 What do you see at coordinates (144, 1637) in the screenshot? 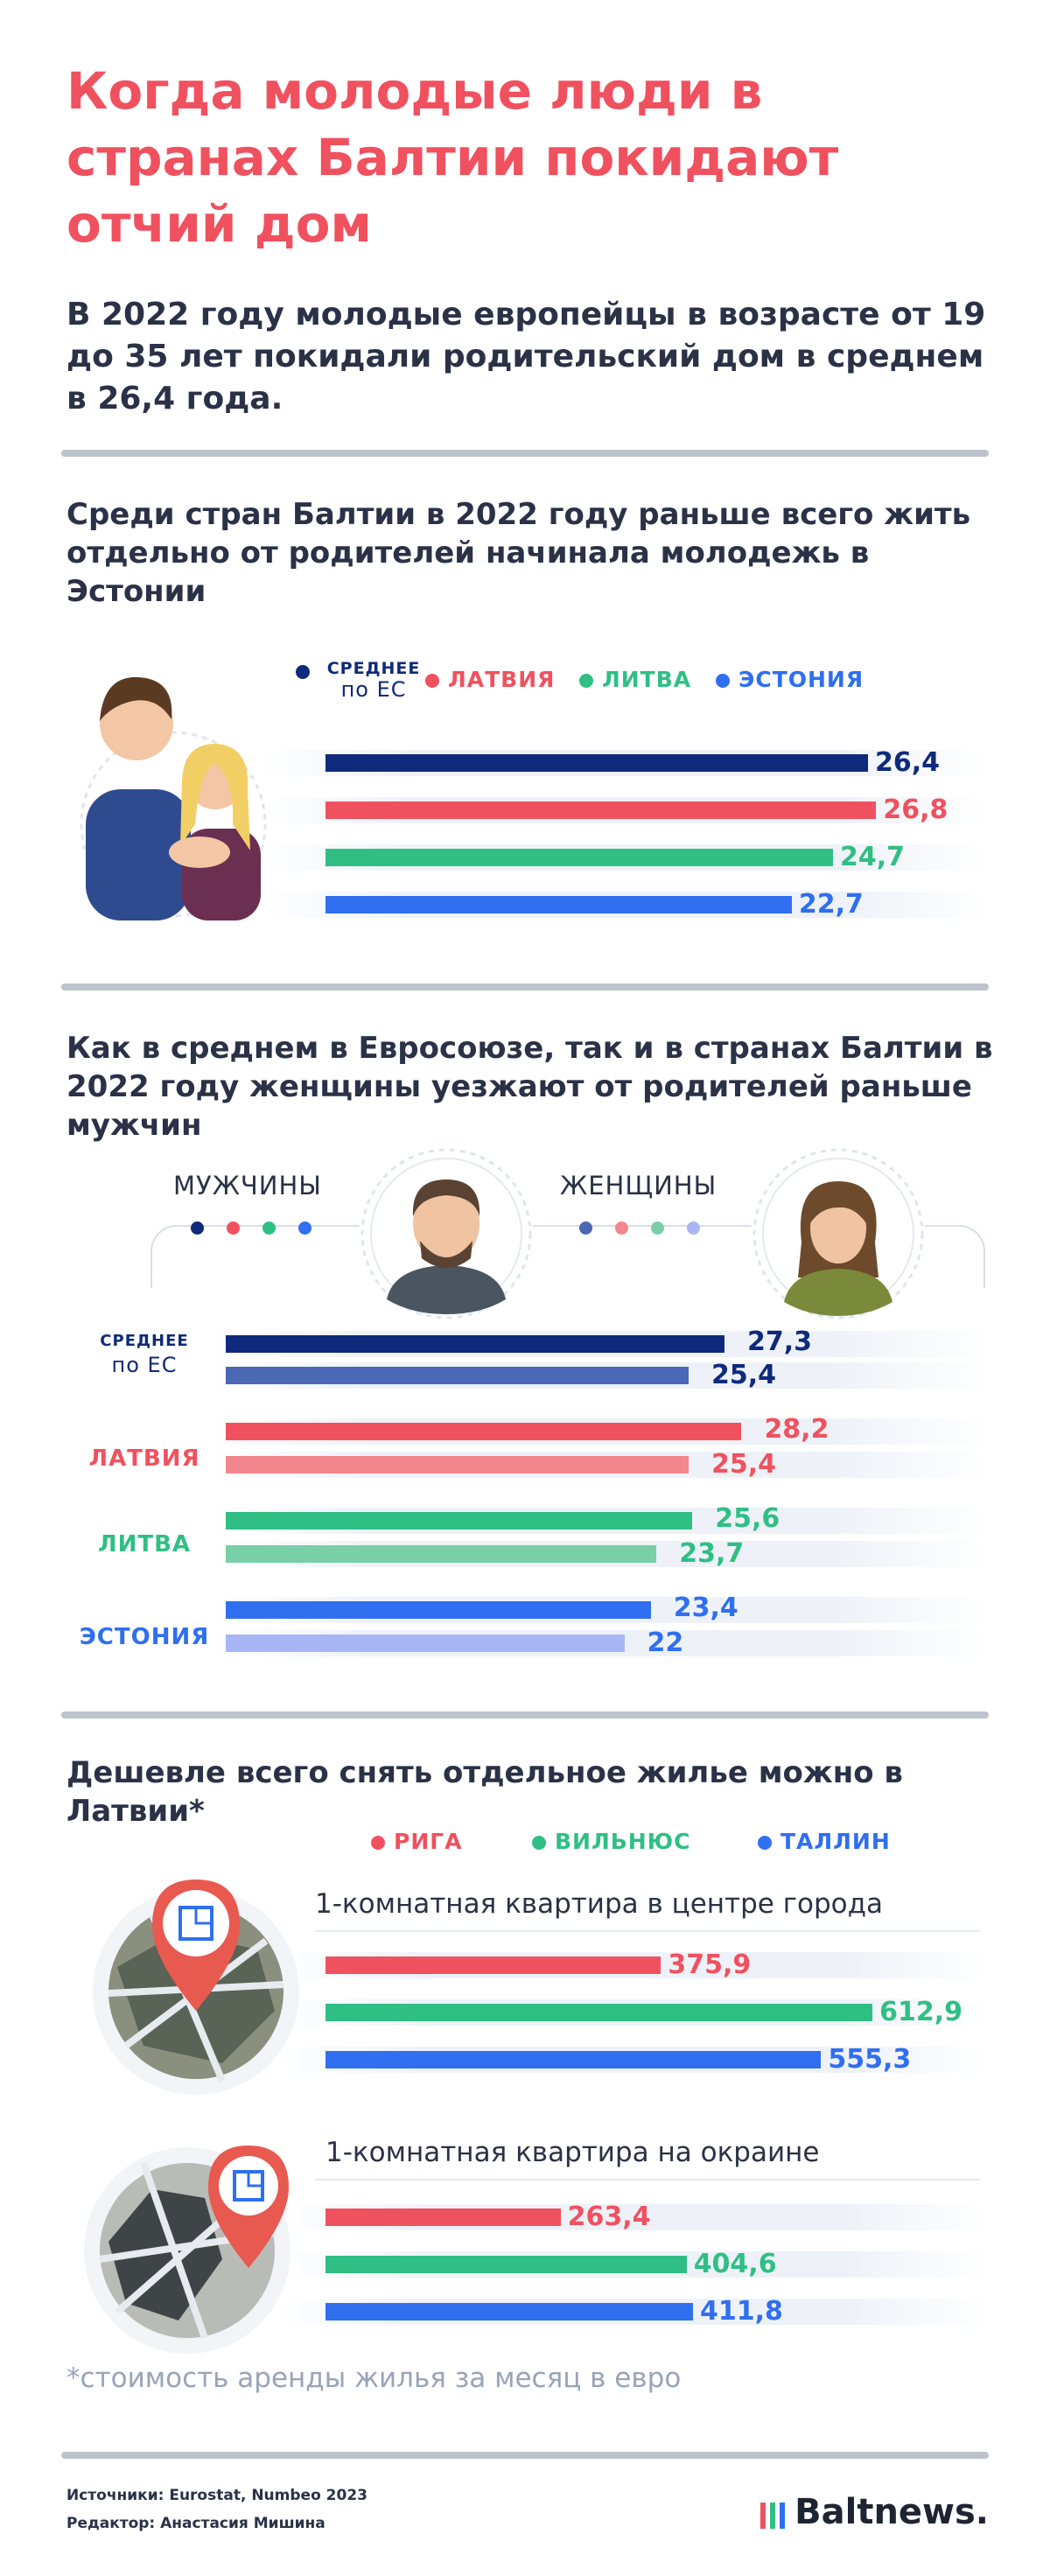
I see `category-label: ЭСТОНИЯ` at bounding box center [144, 1637].